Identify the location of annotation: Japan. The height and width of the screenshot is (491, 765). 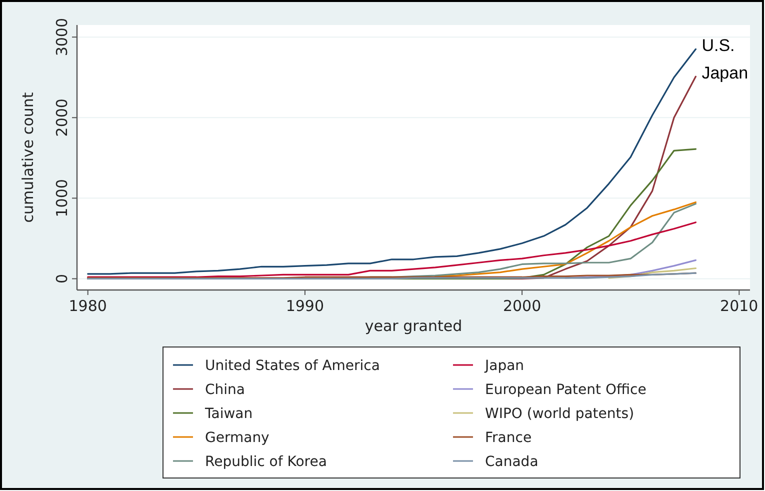
(725, 73).